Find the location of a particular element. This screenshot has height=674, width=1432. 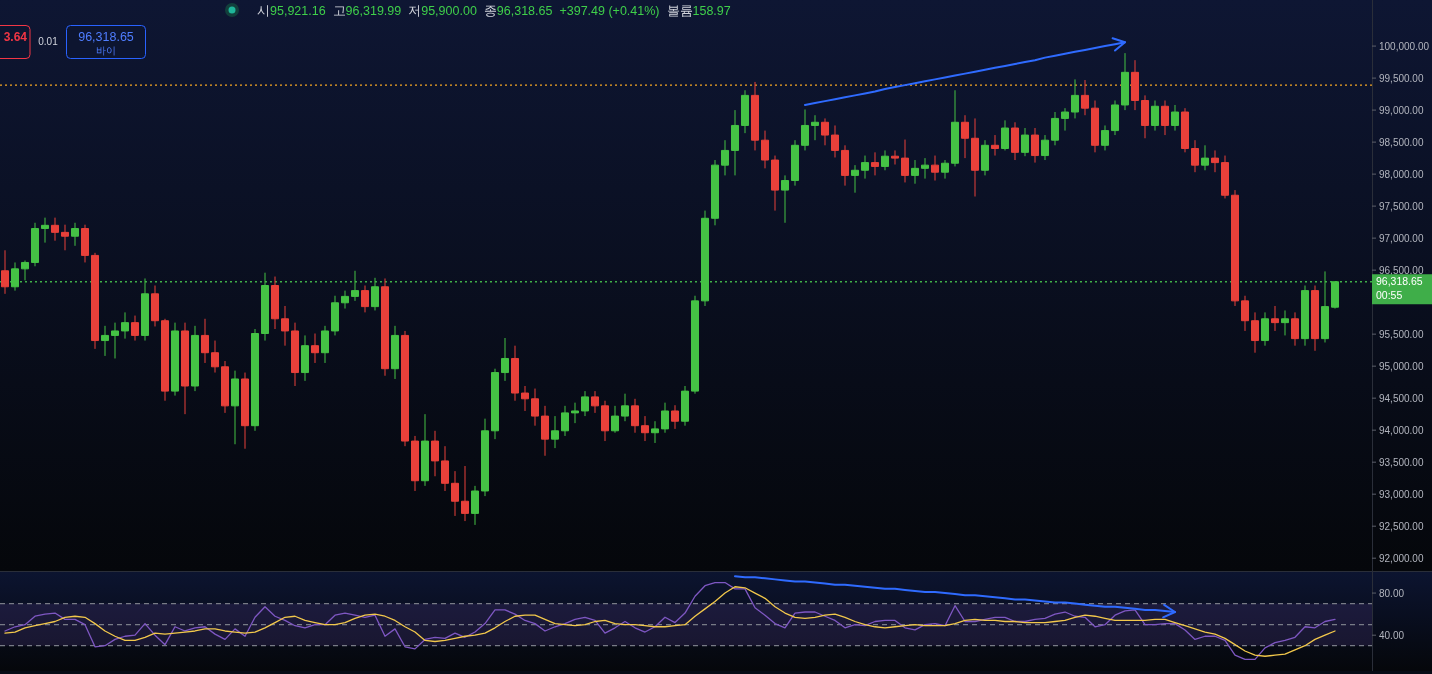

y-tick-label: 99,500.00 is located at coordinates (1401, 78).